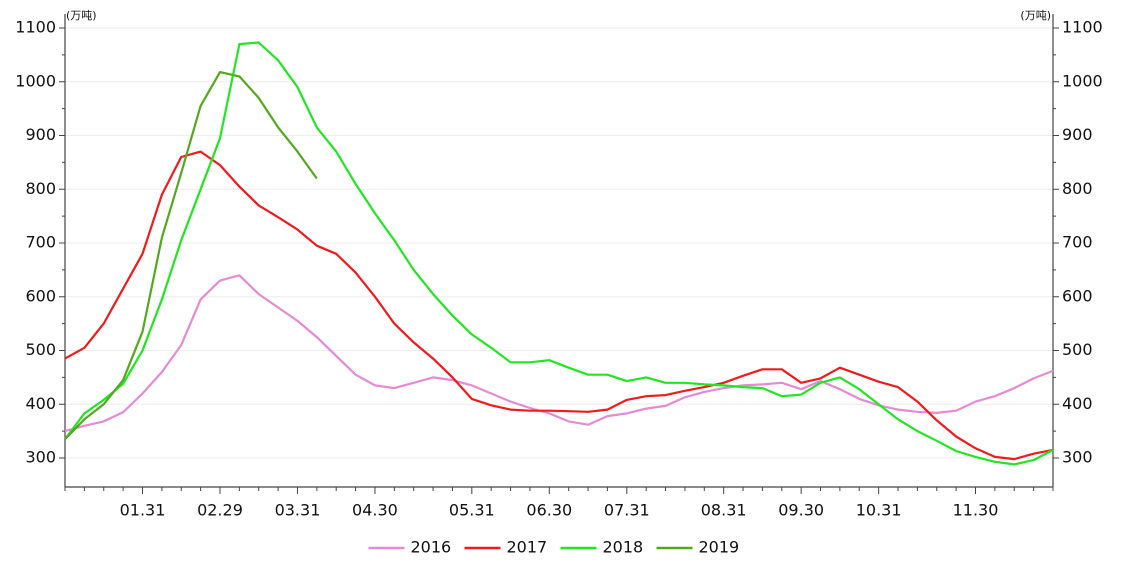  Describe the element at coordinates (549, 510) in the screenshot. I see `x-tick-label: 06.30` at that location.